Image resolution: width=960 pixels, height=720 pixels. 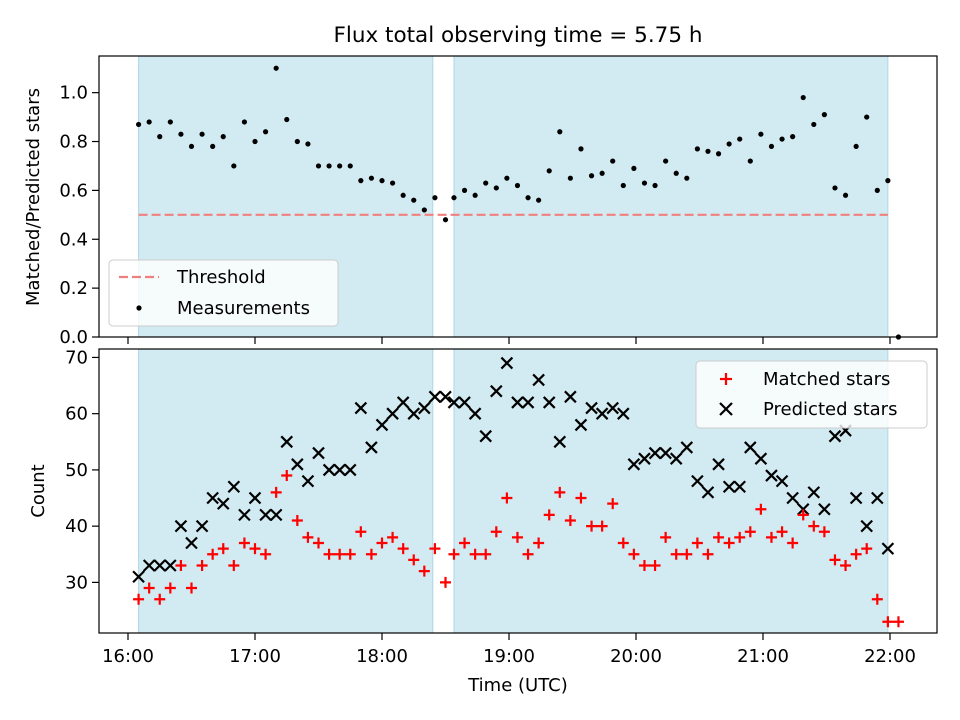 What do you see at coordinates (73, 239) in the screenshot?
I see `y-tick-label: 0.4` at bounding box center [73, 239].